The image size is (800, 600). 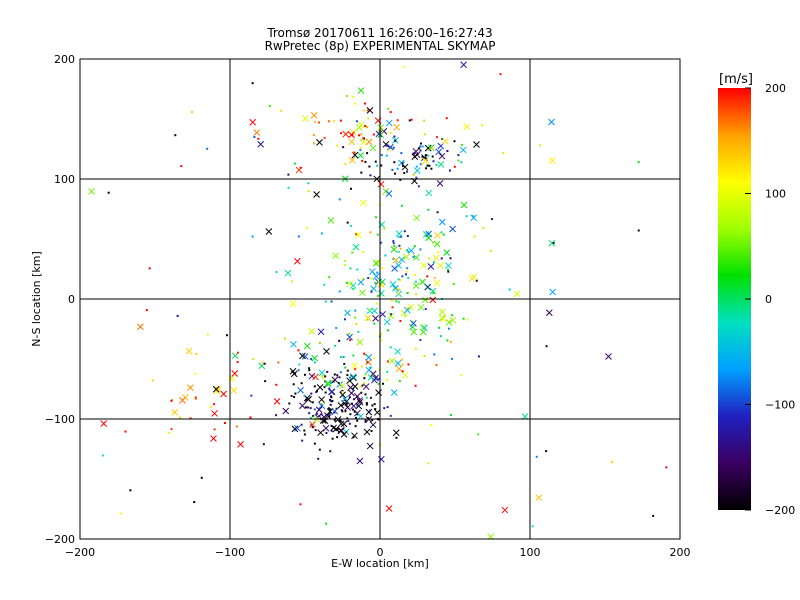 I want to click on colorbar-ticks: −200 −100 0 100 200, so click(x=770, y=299).